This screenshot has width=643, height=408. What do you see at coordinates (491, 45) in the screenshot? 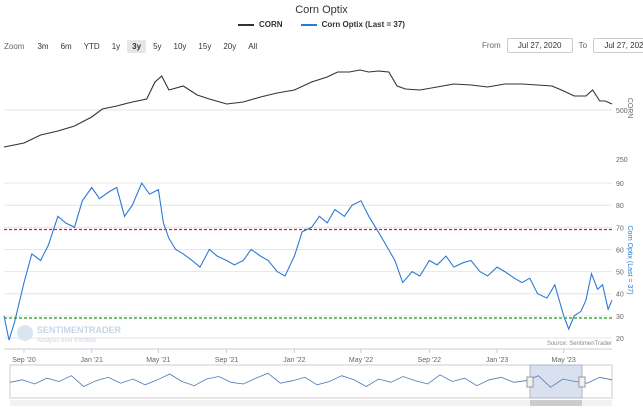
I see `from-label: From` at bounding box center [491, 45].